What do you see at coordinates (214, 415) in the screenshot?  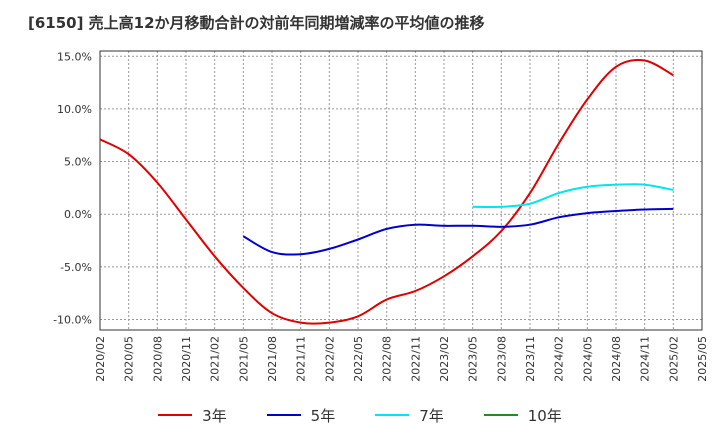 I see `legend-label: 3年` at bounding box center [214, 415].